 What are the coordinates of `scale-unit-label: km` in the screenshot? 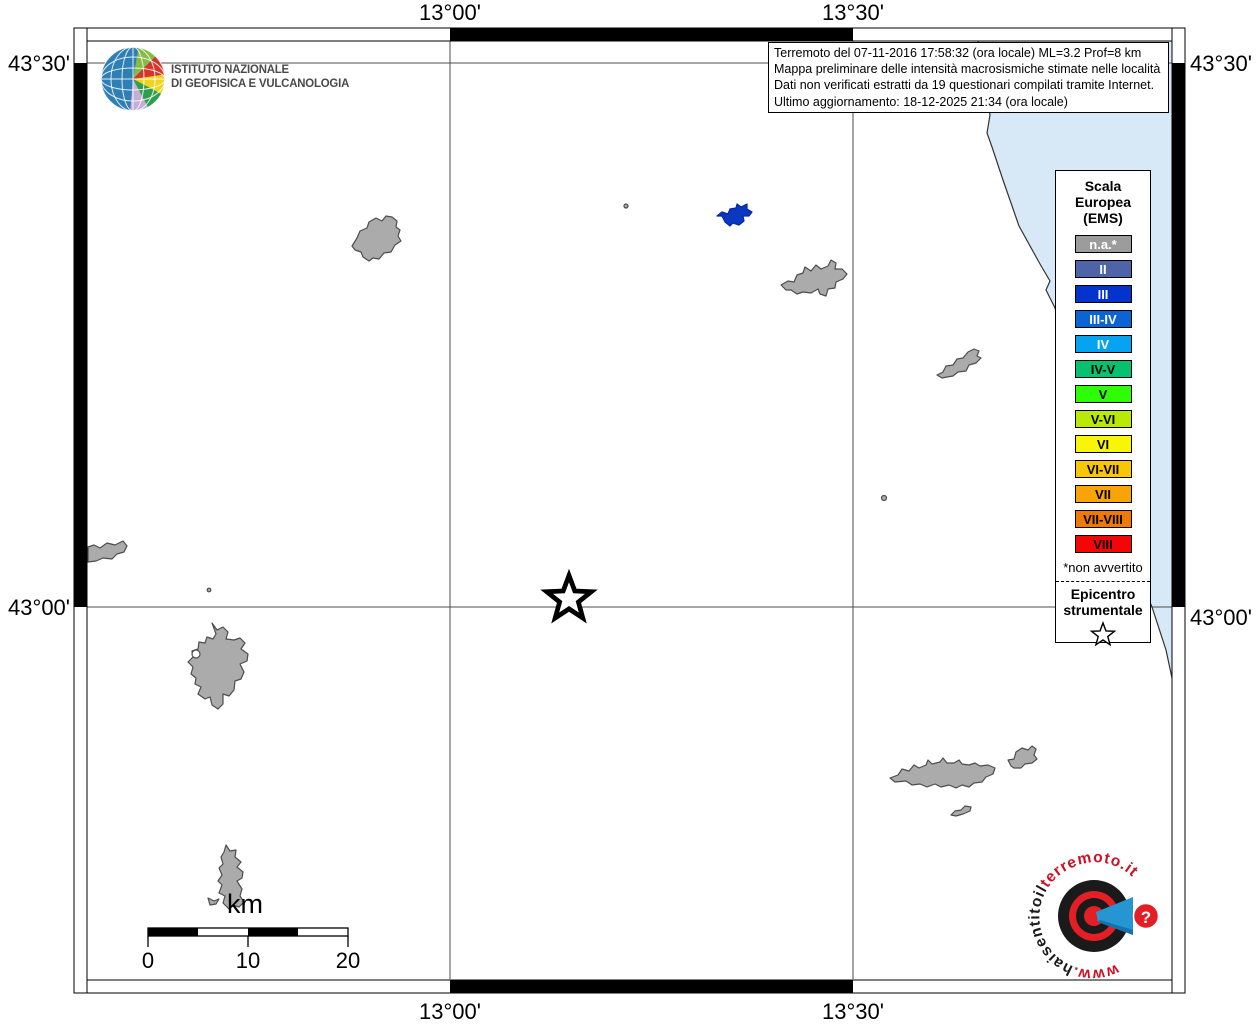 It's located at (245, 904).